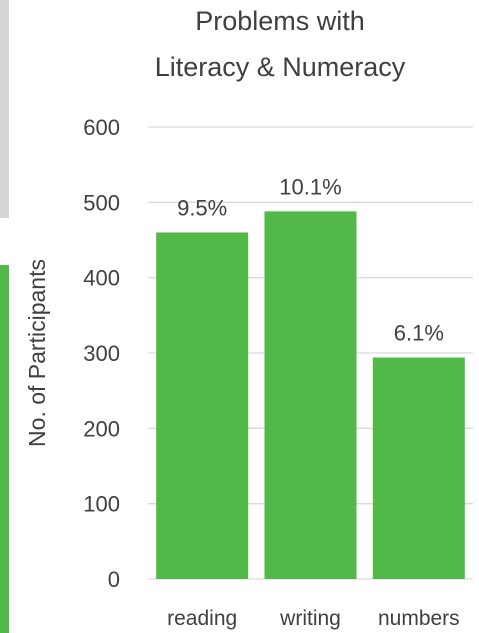 The image size is (479, 633). What do you see at coordinates (418, 468) in the screenshot?
I see `bar-numbers` at bounding box center [418, 468].